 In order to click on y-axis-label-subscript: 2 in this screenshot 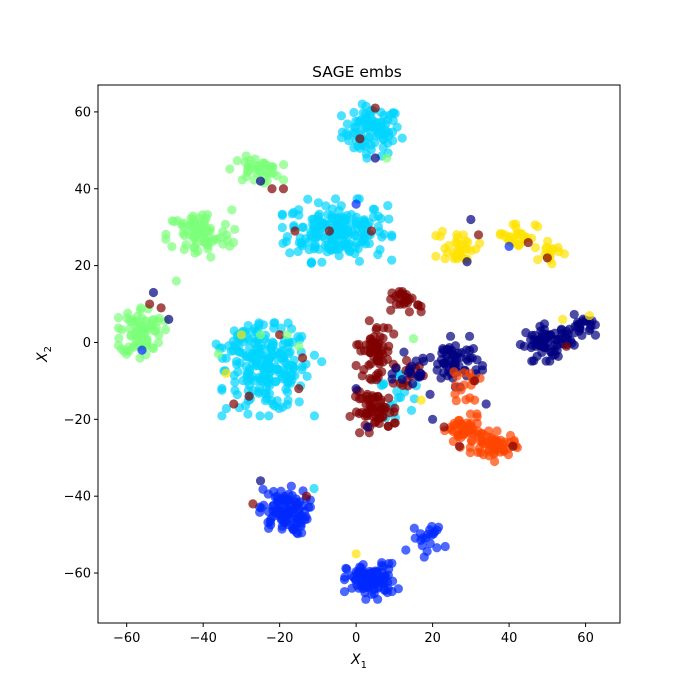, I will do `click(48, 349)`.